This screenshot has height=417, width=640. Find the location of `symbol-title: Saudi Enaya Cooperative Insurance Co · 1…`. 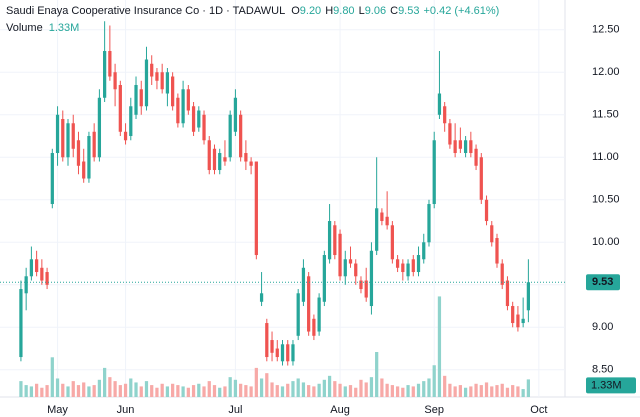

symbol-title: Saudi Enaya Cooperative Insurance Co · 1… is located at coordinates (145, 11).